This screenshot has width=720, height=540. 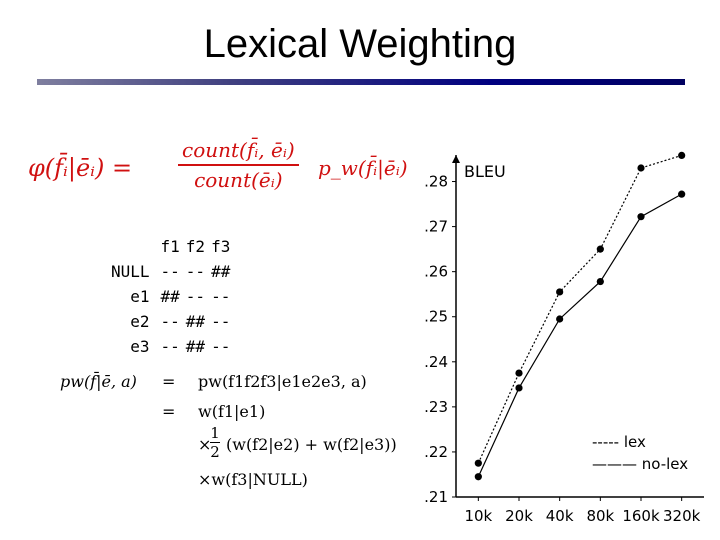 I want to click on derivation-step-2: w(f1|e1), so click(x=232, y=411).